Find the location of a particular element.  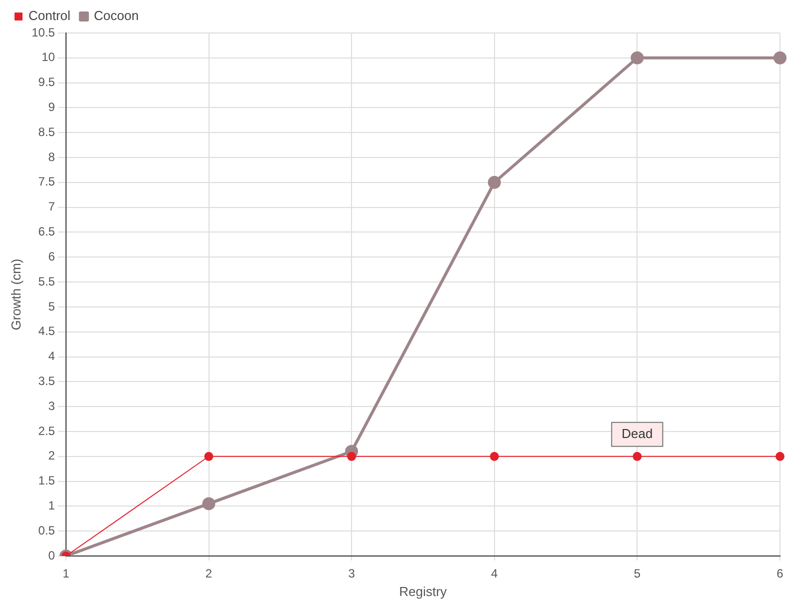

x-tick-label: 1 is located at coordinates (66, 573).